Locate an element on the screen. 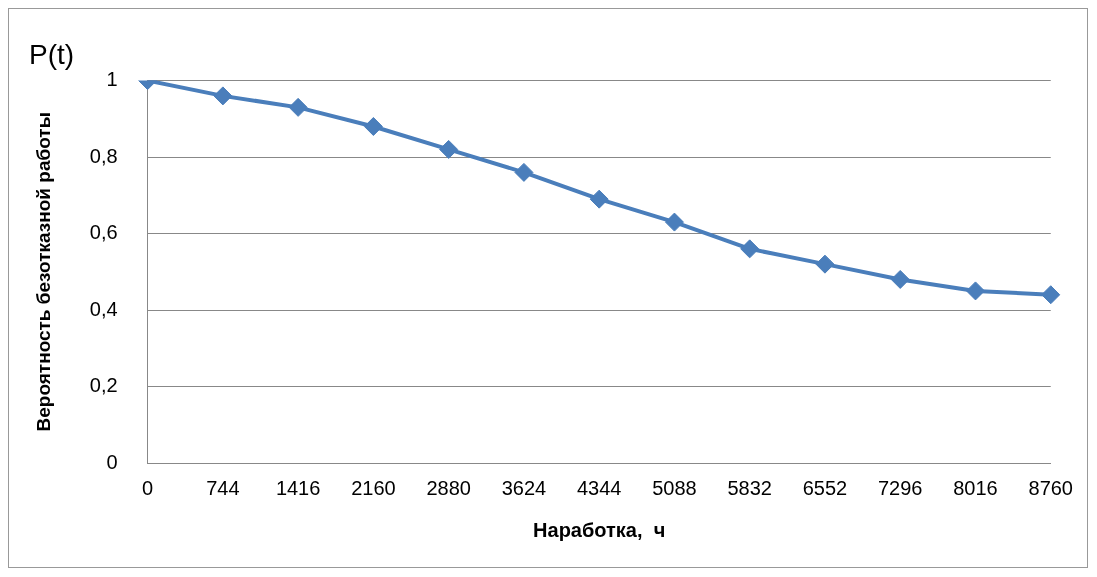 Image resolution: width=1097 pixels, height=577 pixels. x-axis-title: Наработка, ч is located at coordinates (599, 529).